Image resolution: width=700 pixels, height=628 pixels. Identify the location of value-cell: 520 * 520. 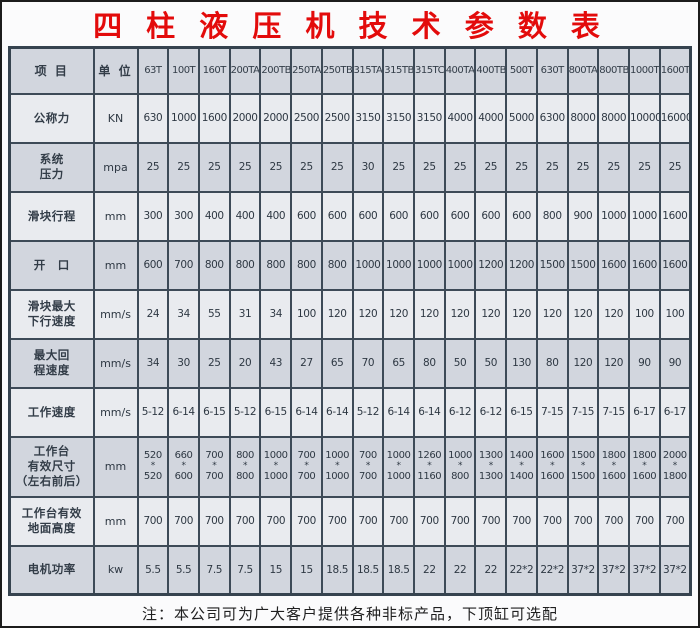
(153, 466).